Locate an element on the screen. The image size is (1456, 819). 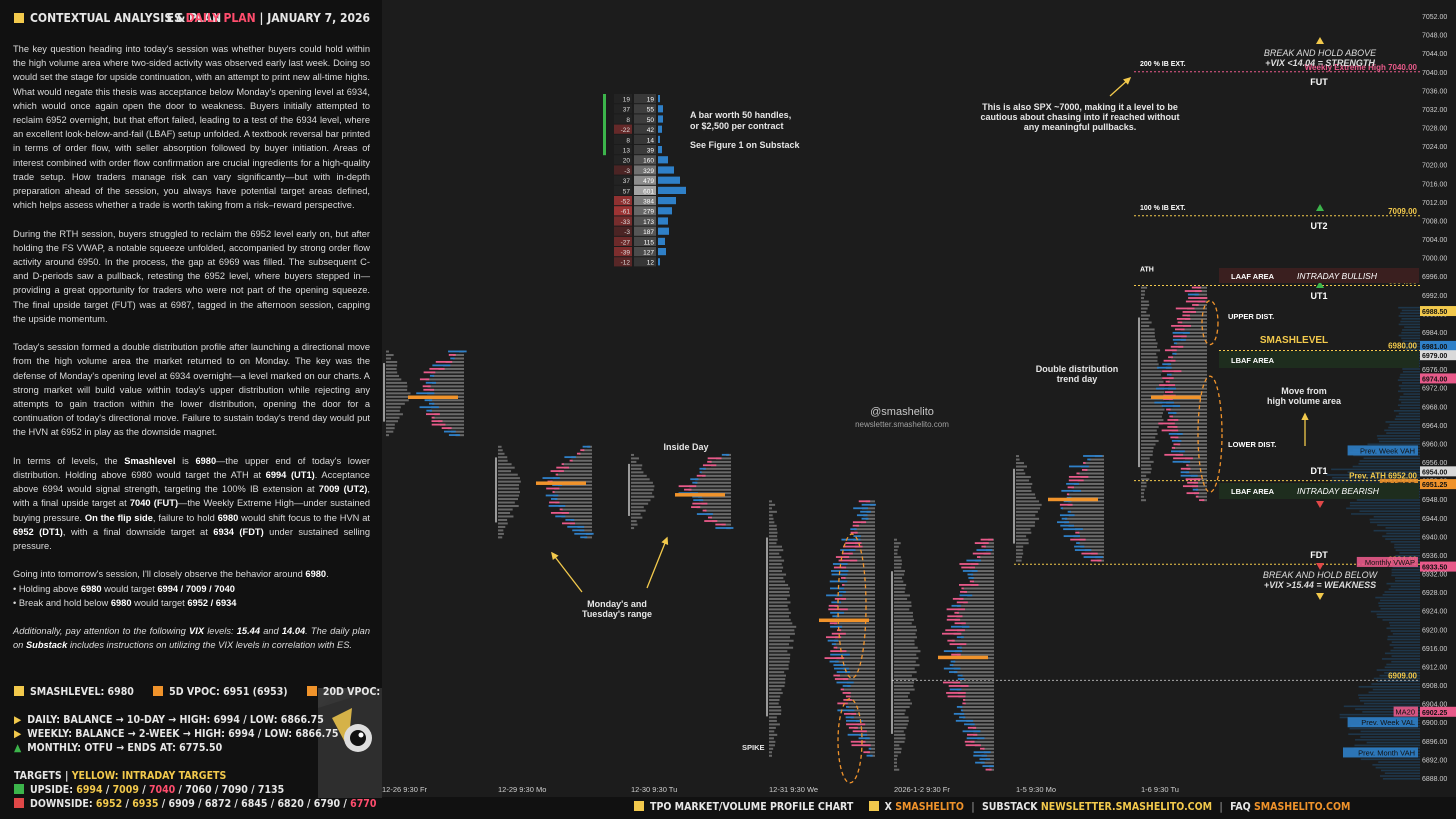
footprint-right-value: 127 is located at coordinates (648, 253).